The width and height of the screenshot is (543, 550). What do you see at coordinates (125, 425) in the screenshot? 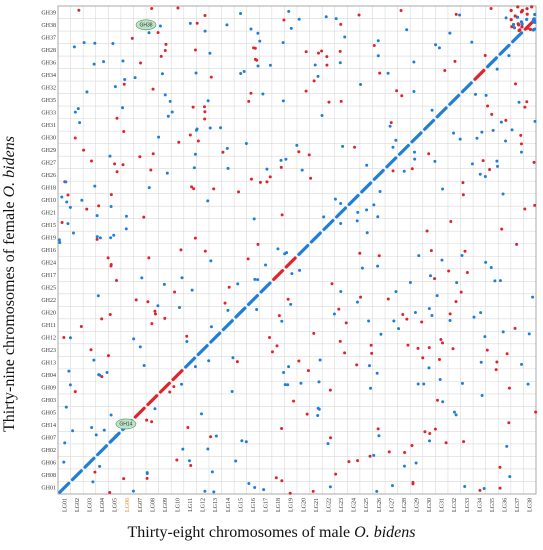
I see `annotation-label: GH14` at bounding box center [125, 425].